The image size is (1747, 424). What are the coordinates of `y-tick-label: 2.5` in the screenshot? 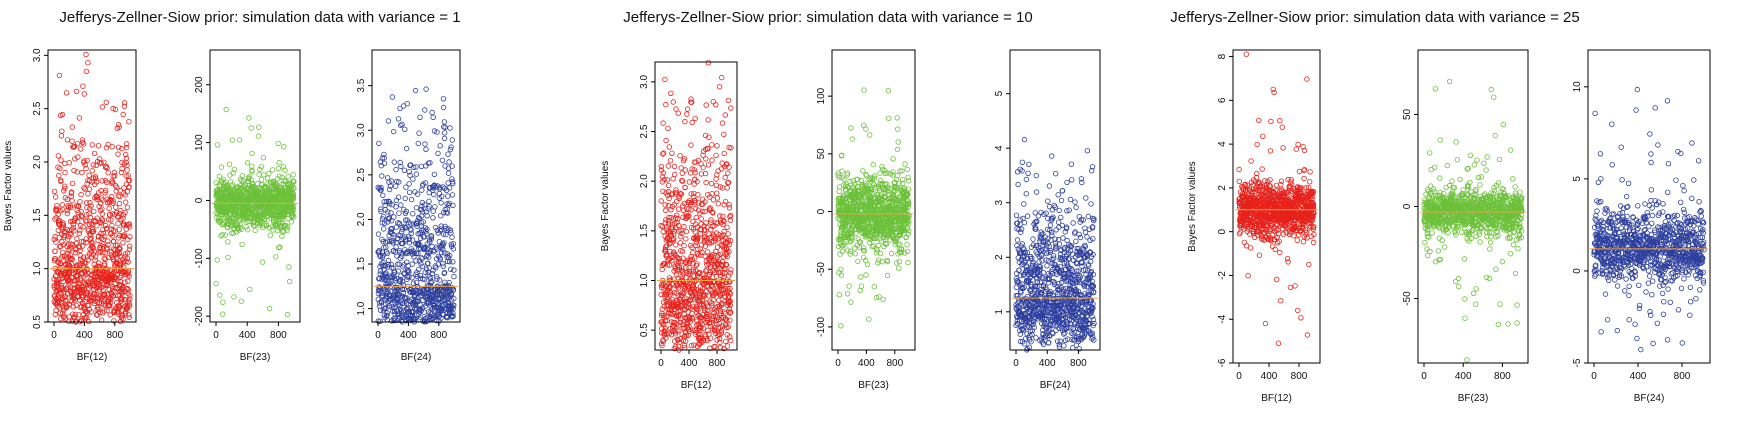 It's located at (361, 174).